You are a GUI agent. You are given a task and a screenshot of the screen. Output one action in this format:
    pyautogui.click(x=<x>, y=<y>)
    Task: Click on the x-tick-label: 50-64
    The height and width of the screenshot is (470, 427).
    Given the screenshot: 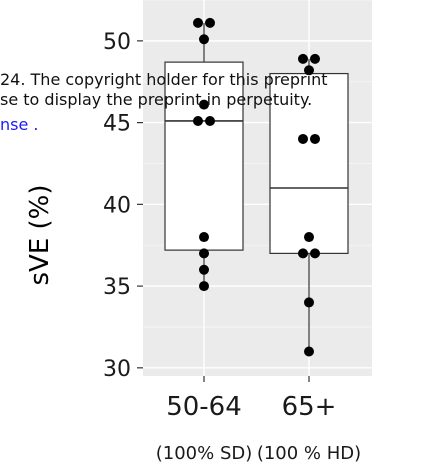 What is the action you would take?
    pyautogui.click(x=204, y=407)
    